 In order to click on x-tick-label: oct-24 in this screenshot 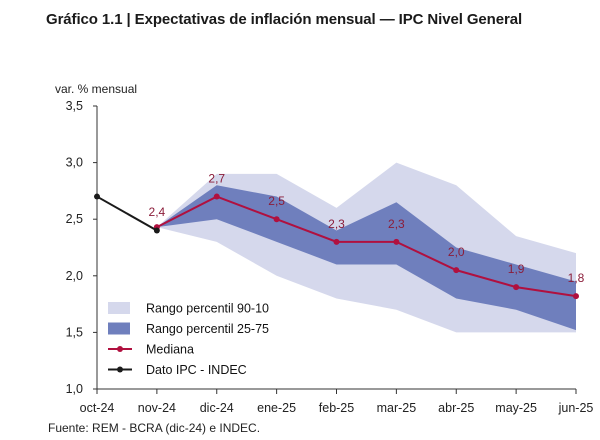, I will do `click(97, 408)`.